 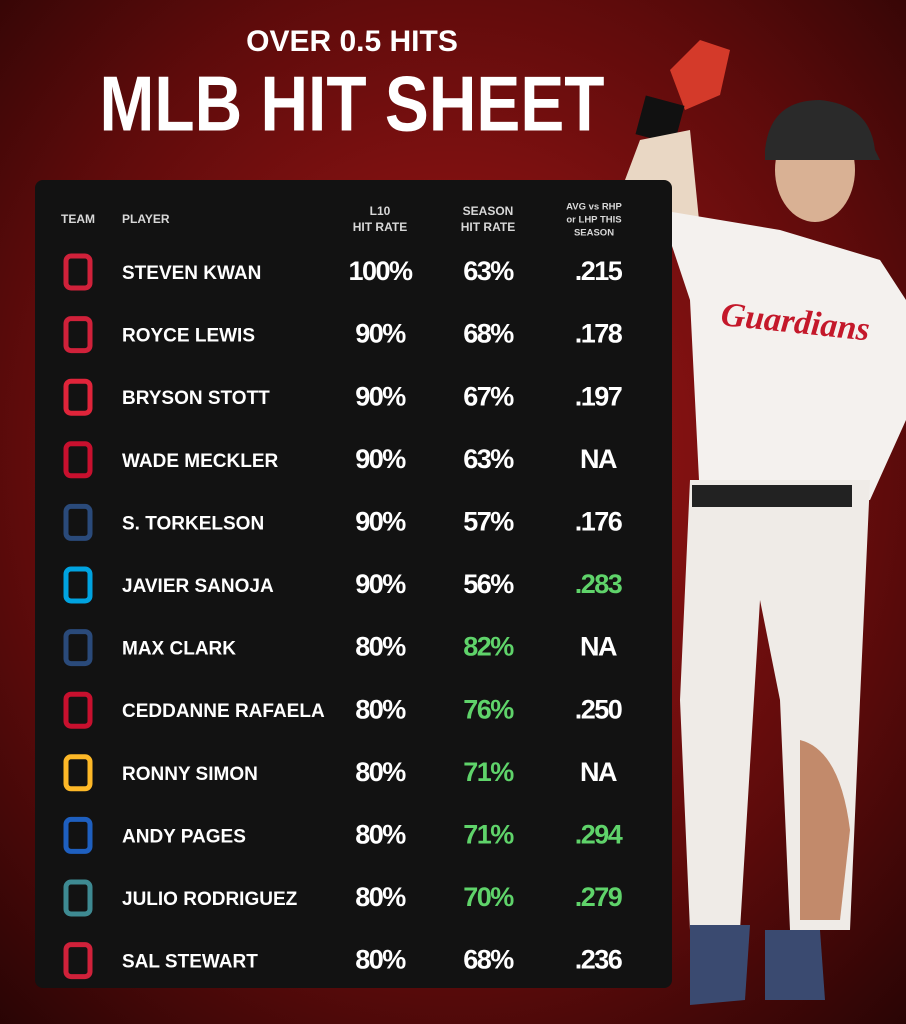 What do you see at coordinates (594, 207) in the screenshot?
I see `column-header: AVG vs RHP` at bounding box center [594, 207].